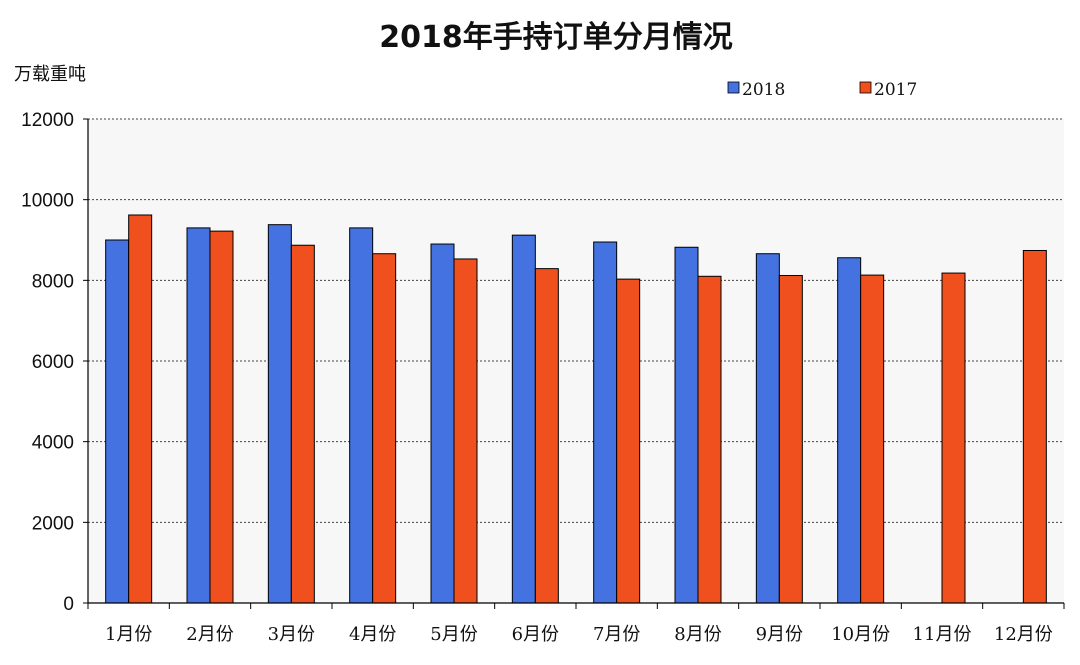 The image size is (1080, 665). I want to click on x-tick-label: 9月份, so click(779, 634).